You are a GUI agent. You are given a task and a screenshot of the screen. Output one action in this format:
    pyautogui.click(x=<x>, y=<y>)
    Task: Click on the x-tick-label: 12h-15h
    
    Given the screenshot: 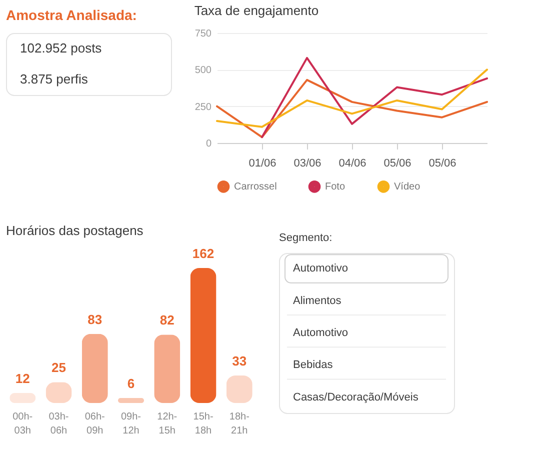 What is the action you would take?
    pyautogui.click(x=167, y=424)
    